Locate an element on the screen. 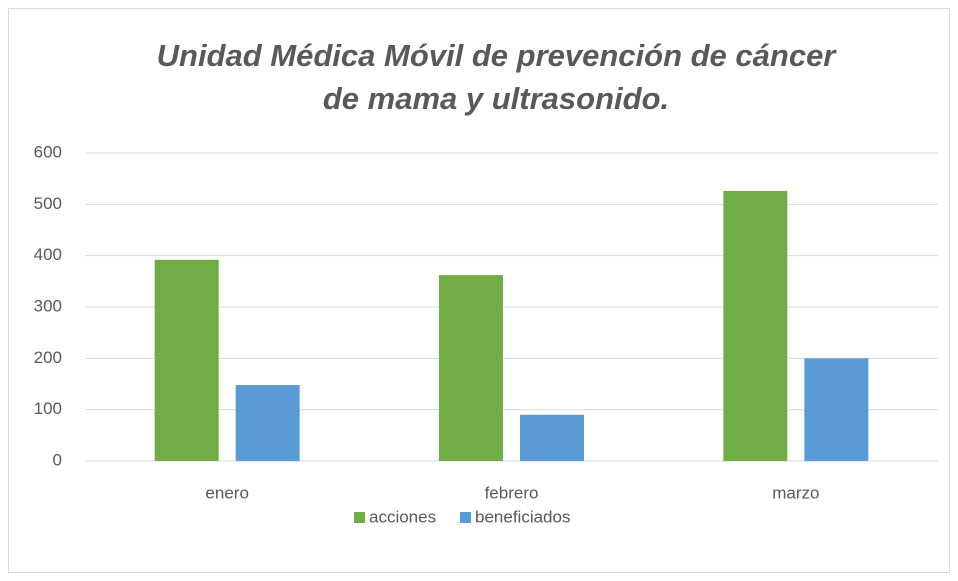  y-tick-label: 100 is located at coordinates (48, 408).